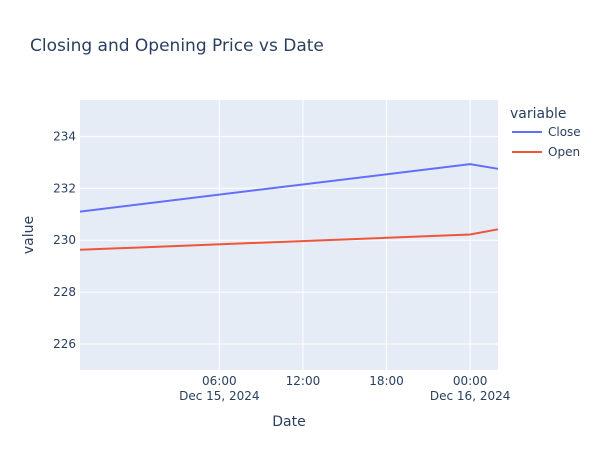  What do you see at coordinates (219, 396) in the screenshot?
I see `x-tick-date-label: Dec 15, 2024` at bounding box center [219, 396].